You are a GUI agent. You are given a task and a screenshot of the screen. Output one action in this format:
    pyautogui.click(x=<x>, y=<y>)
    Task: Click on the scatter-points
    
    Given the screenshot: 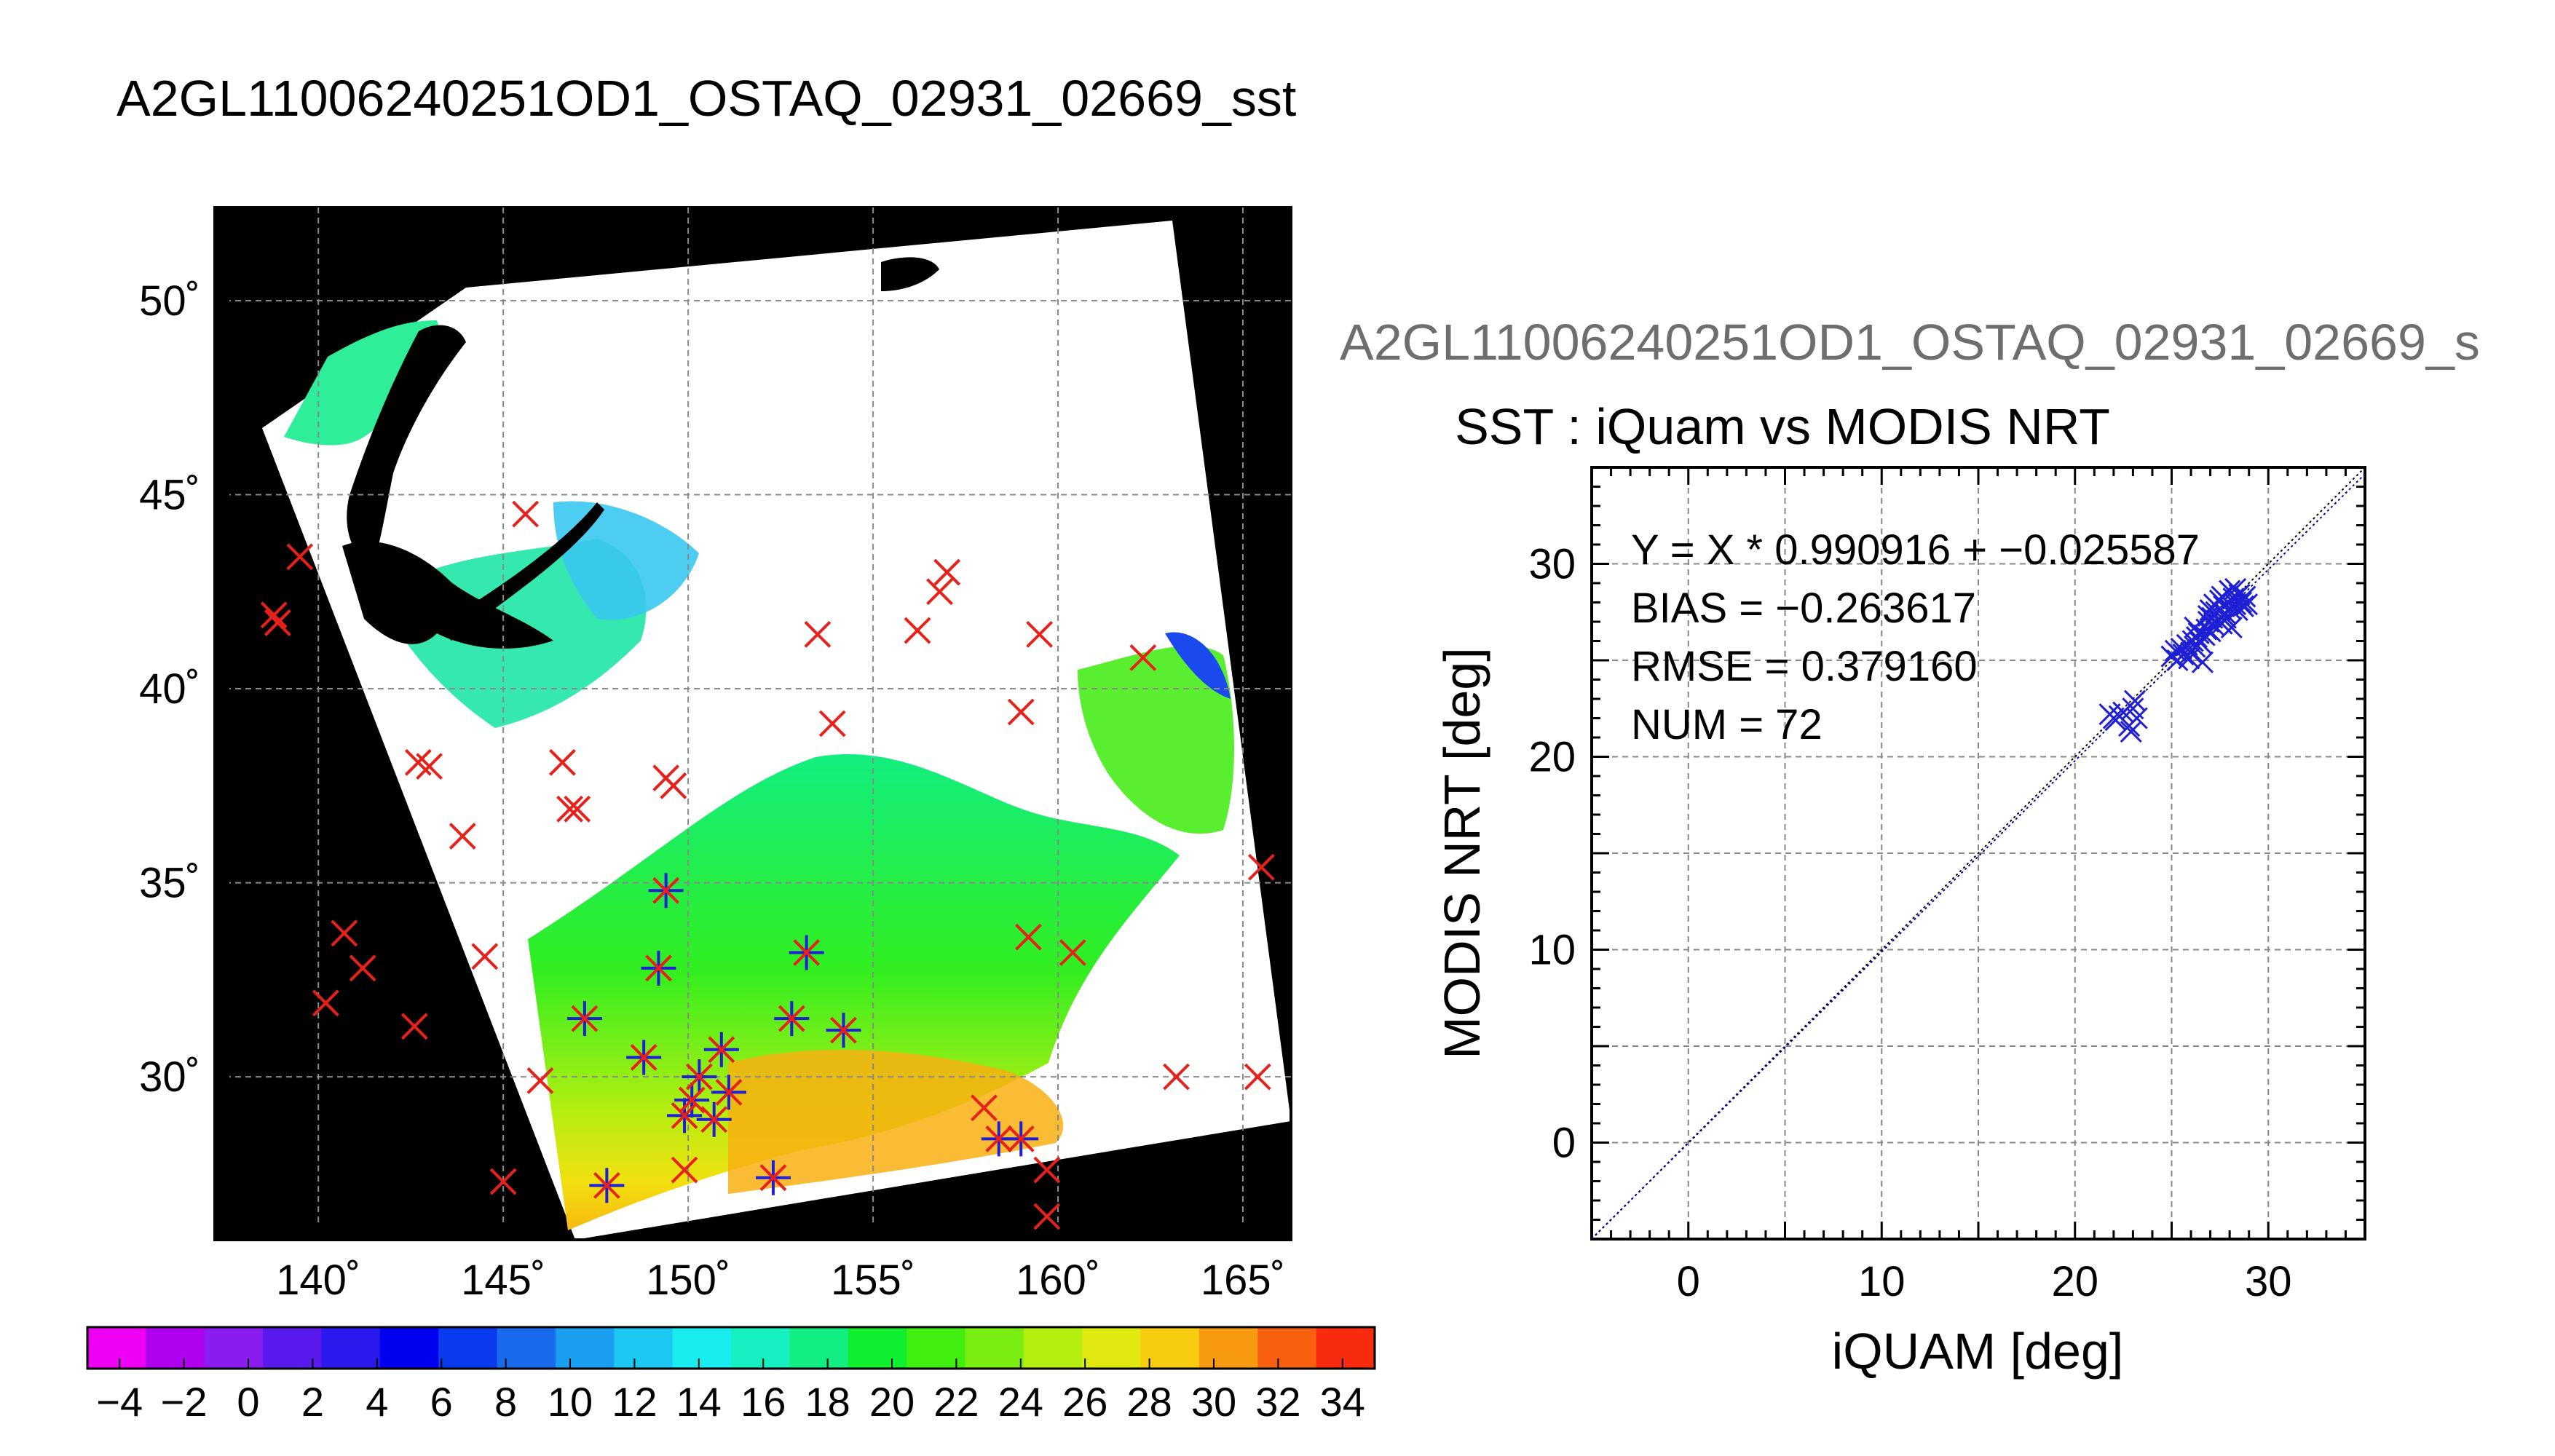 What is the action you would take?
    pyautogui.click(x=2178, y=660)
    